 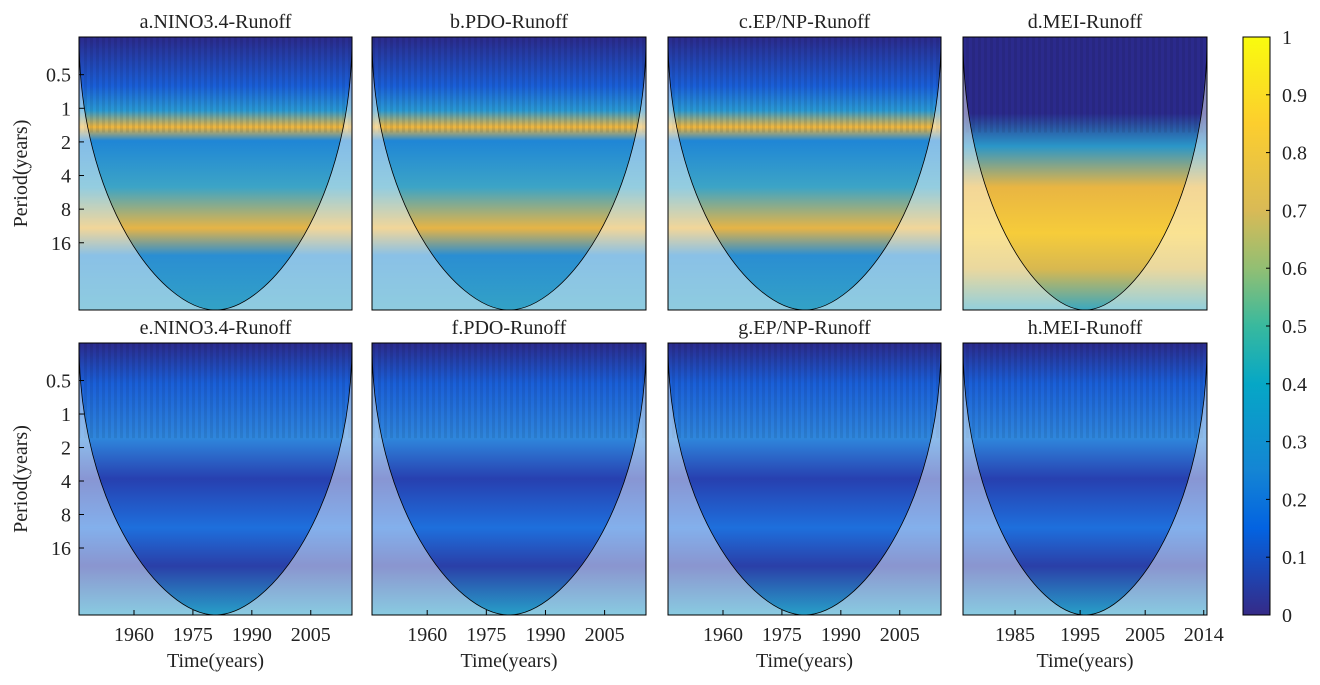 What do you see at coordinates (509, 22) in the screenshot?
I see `panel-title: b.PDO-Runoff` at bounding box center [509, 22].